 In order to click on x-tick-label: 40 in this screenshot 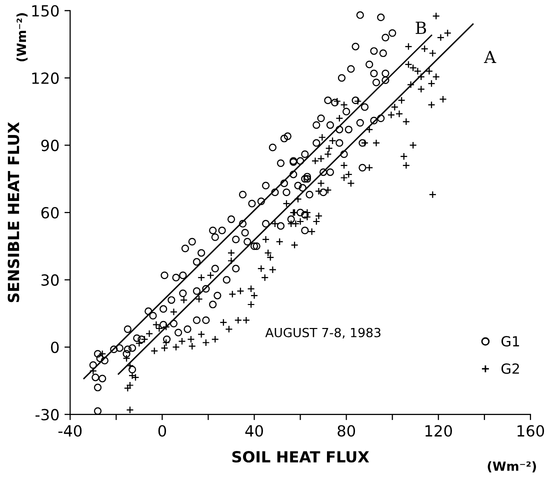, I will do `click(254, 431)`.